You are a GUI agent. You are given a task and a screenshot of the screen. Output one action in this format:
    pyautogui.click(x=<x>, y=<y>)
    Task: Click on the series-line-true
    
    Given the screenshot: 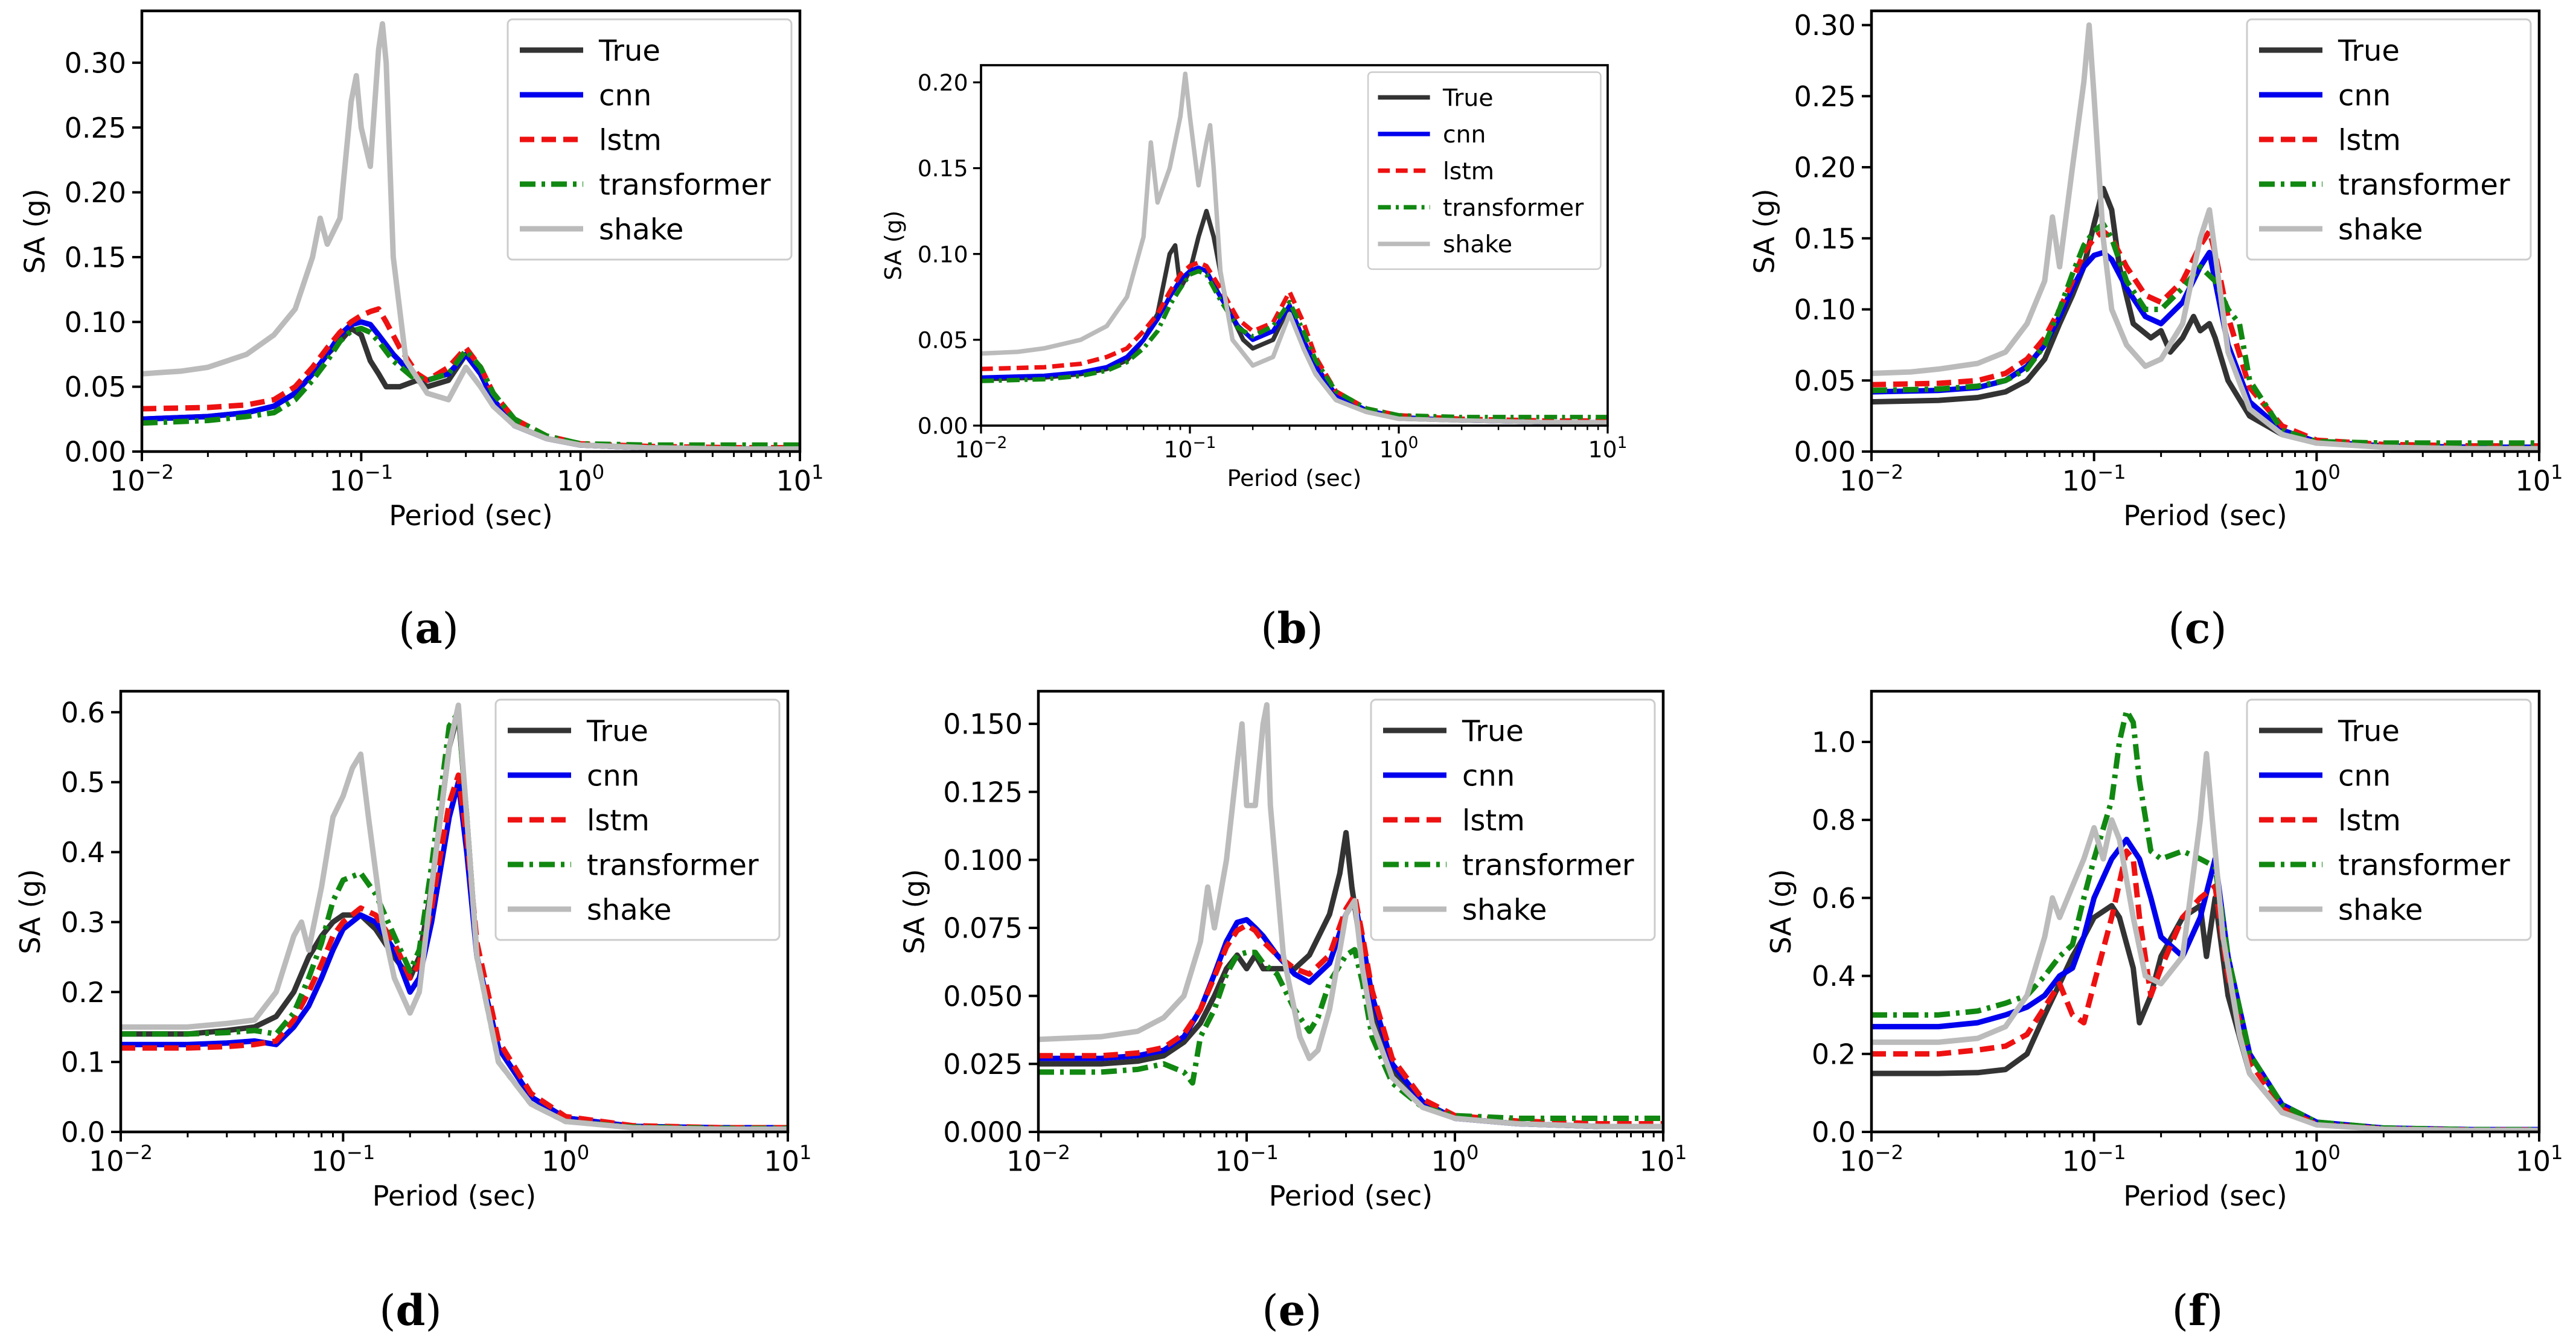 What is the action you would take?
    pyautogui.click(x=2205, y=317)
    